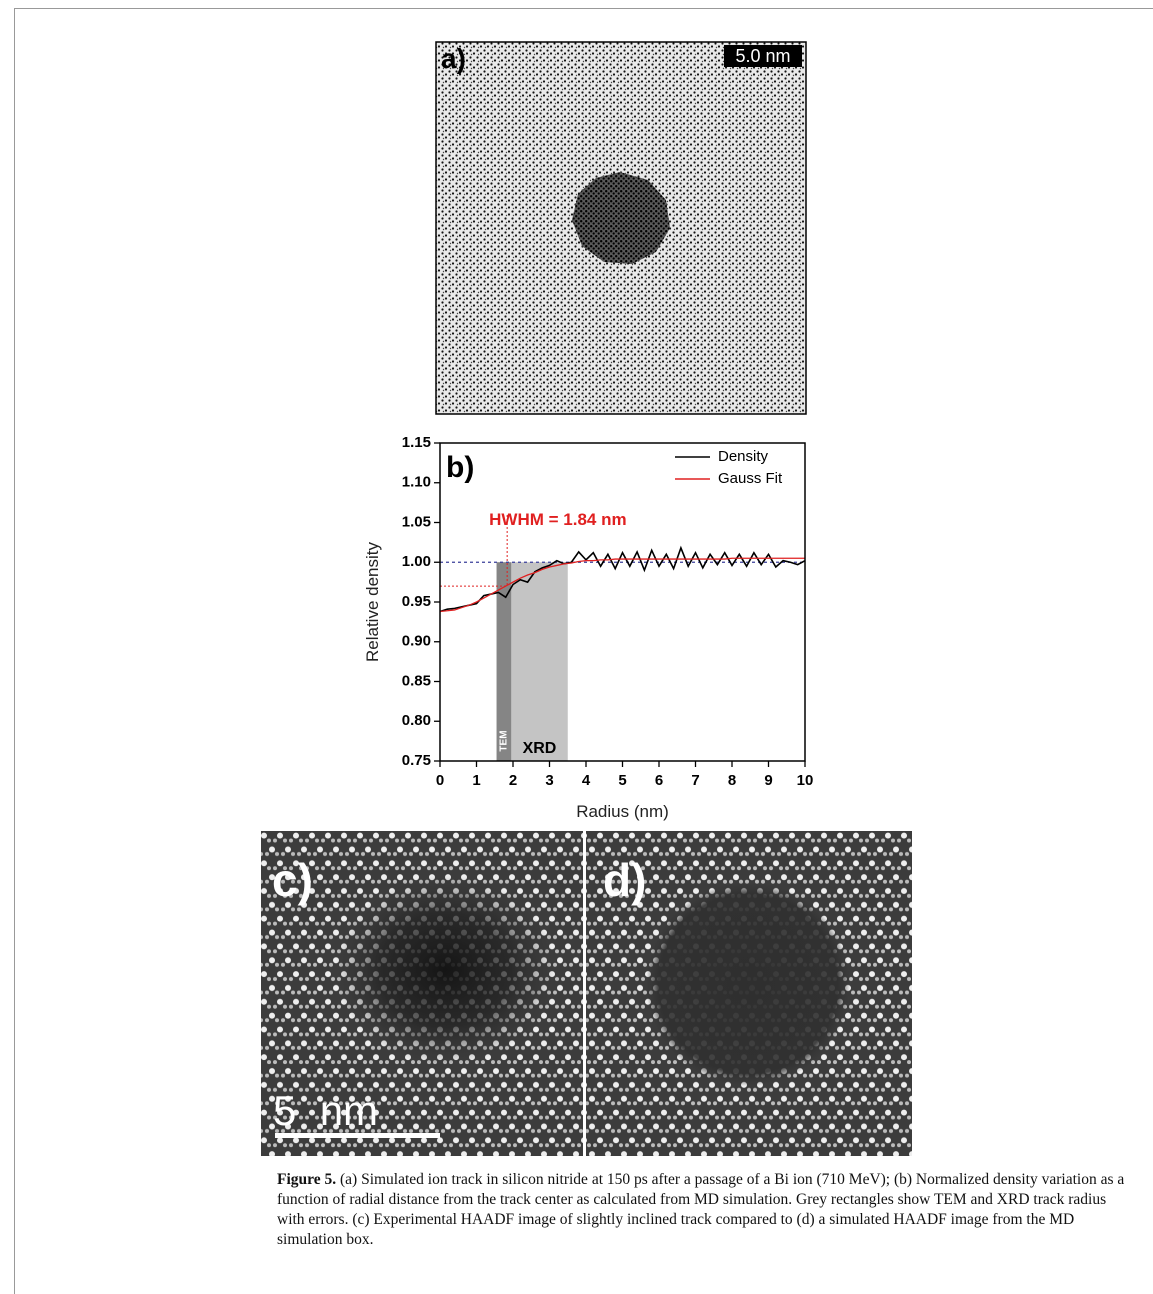 This screenshot has width=1153, height=1294. Describe the element at coordinates (659, 780) in the screenshot. I see `x-tick-label: 6` at that location.